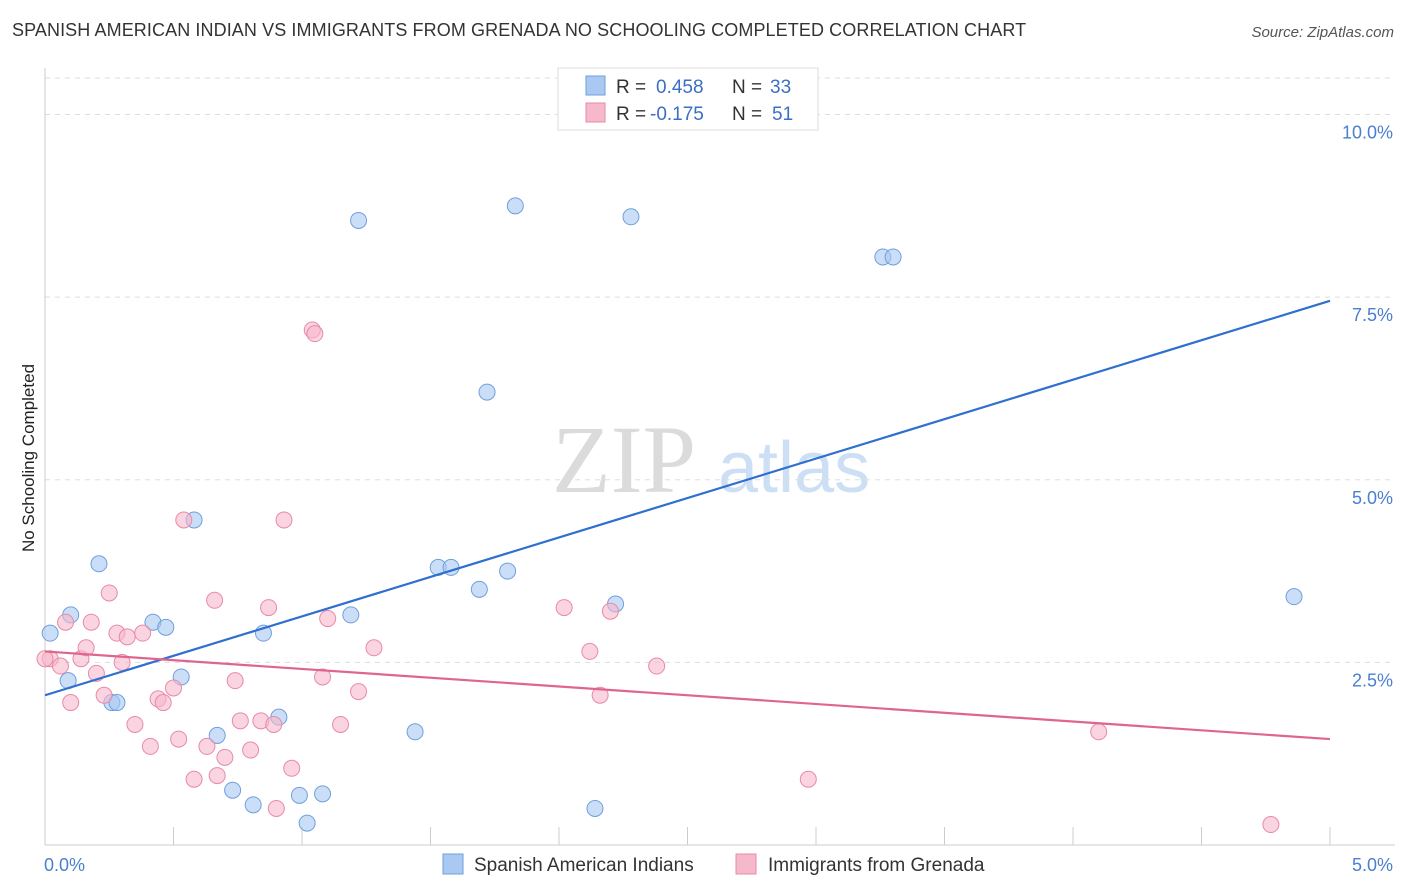  Describe the element at coordinates (631, 114) in the screenshot. I see `legend-r-label-2: R =` at that location.